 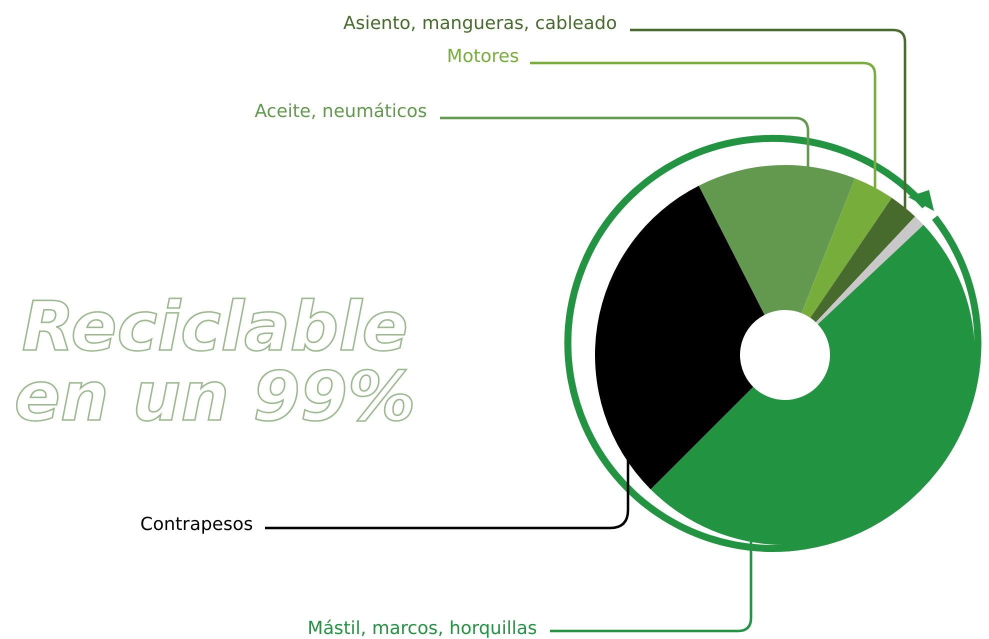 I want to click on slice-label: Mástil, marcos, horquillas, so click(x=422, y=628).